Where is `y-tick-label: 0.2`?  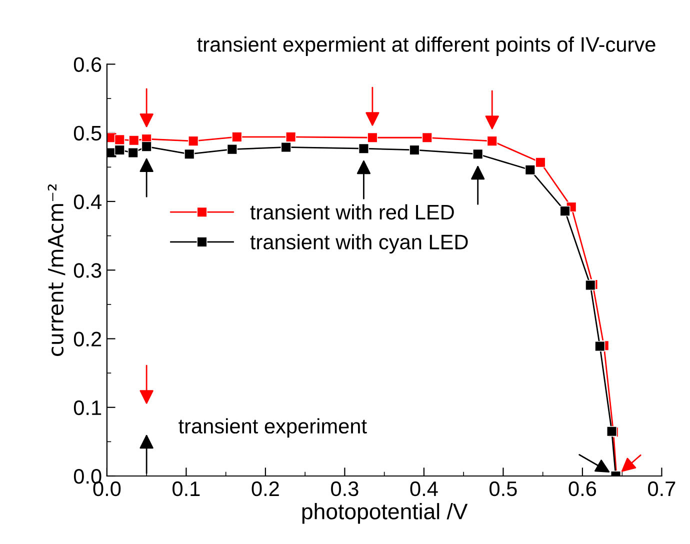
y-tick-label: 0.2 is located at coordinates (88, 339).